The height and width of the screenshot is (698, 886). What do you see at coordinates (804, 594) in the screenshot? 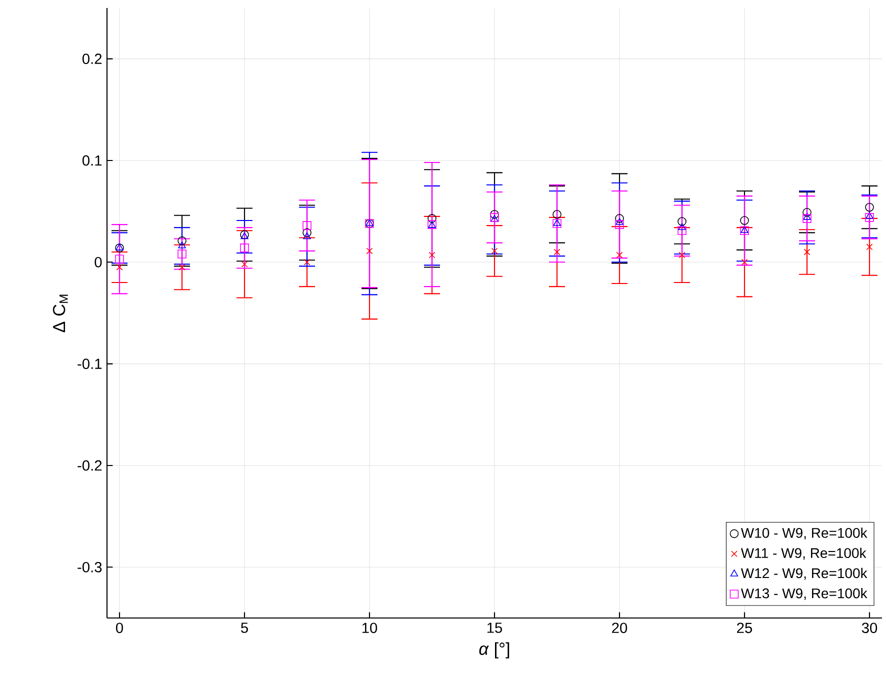
I see `legend-label: W13 - W9, Re=100k` at bounding box center [804, 594].